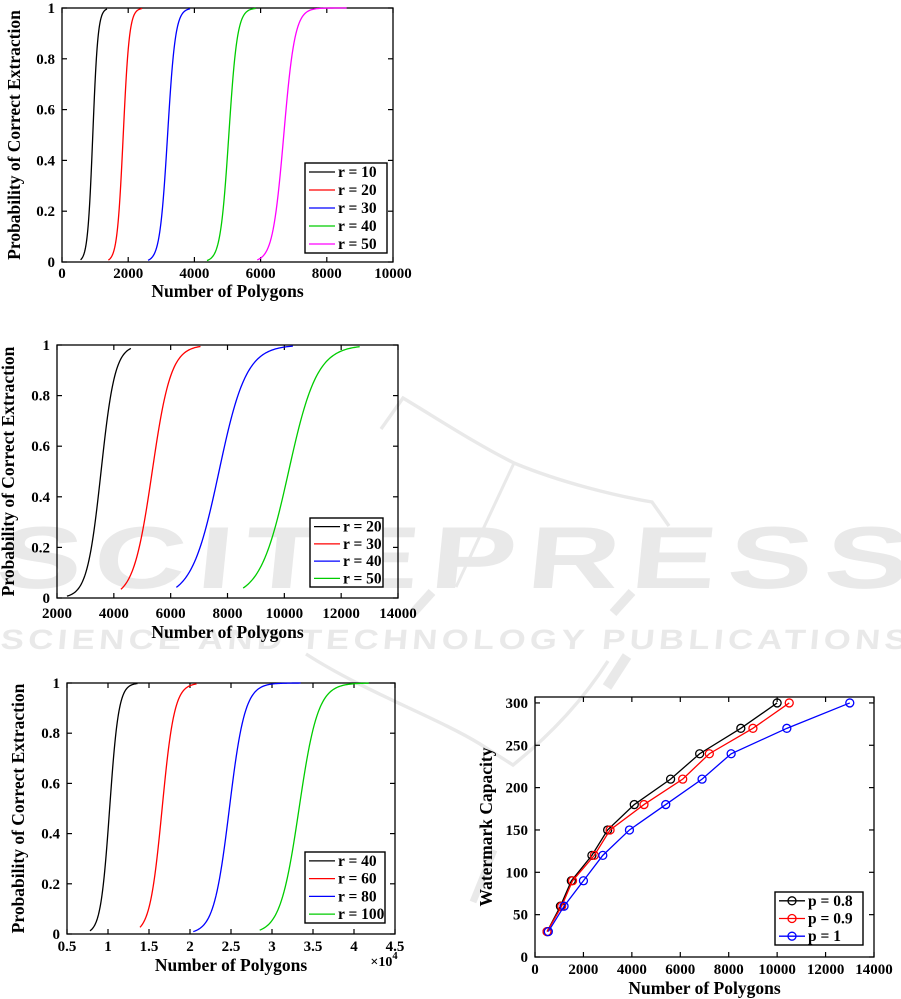 This screenshot has width=901, height=999. I want to click on x-tick-label: 3, so click(272, 947).